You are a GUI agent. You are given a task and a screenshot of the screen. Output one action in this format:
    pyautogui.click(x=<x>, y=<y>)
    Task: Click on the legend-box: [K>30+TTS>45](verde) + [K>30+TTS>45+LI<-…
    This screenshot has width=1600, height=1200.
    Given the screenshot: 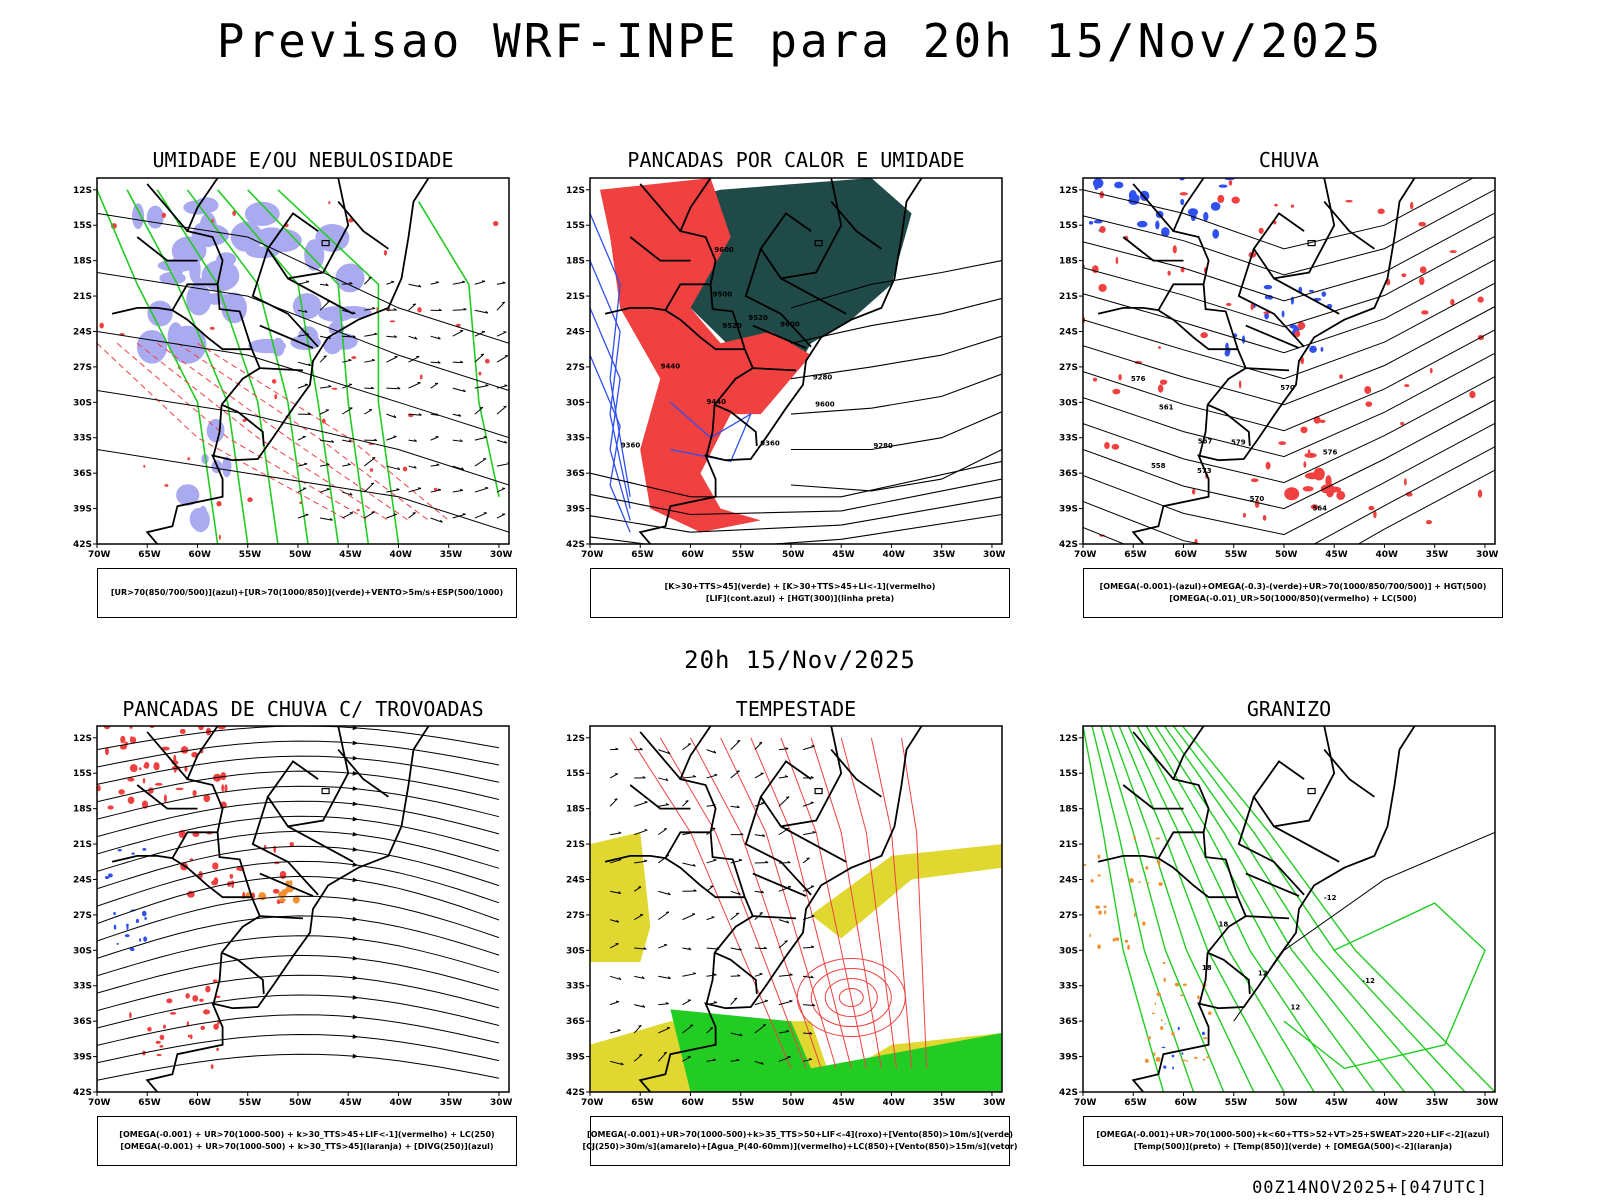 What is the action you would take?
    pyautogui.click(x=800, y=593)
    